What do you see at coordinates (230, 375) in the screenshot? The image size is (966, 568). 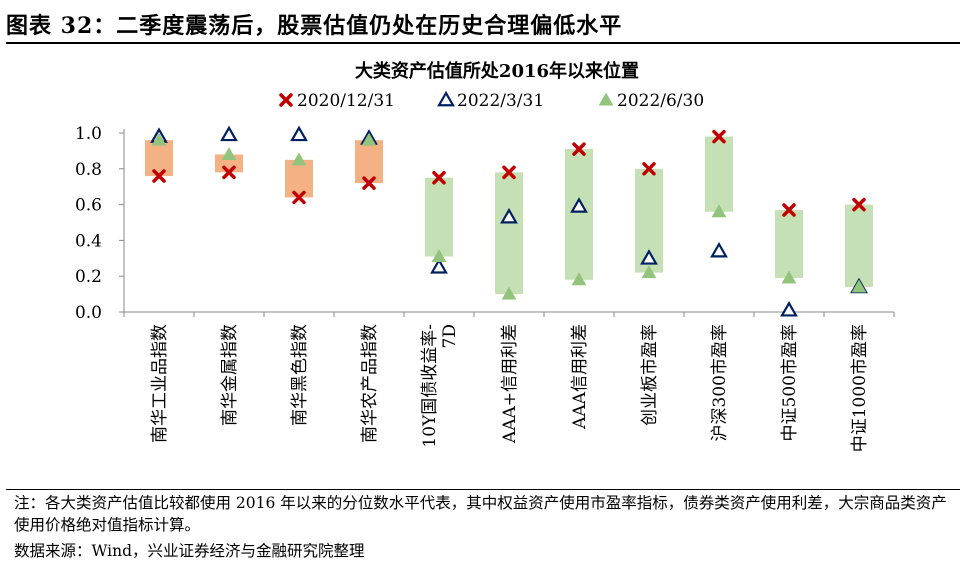 I see `x-tick-label: 南华金属指数` at bounding box center [230, 375].